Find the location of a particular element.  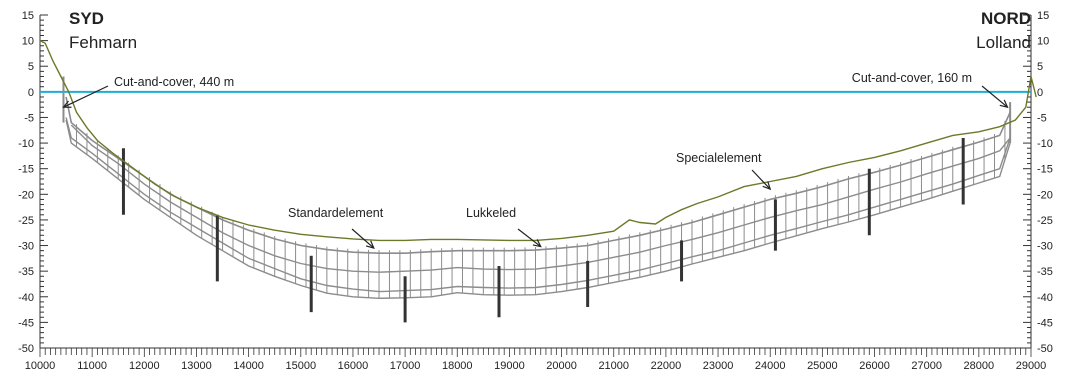

x-tick-label: 18000 is located at coordinates (457, 366).